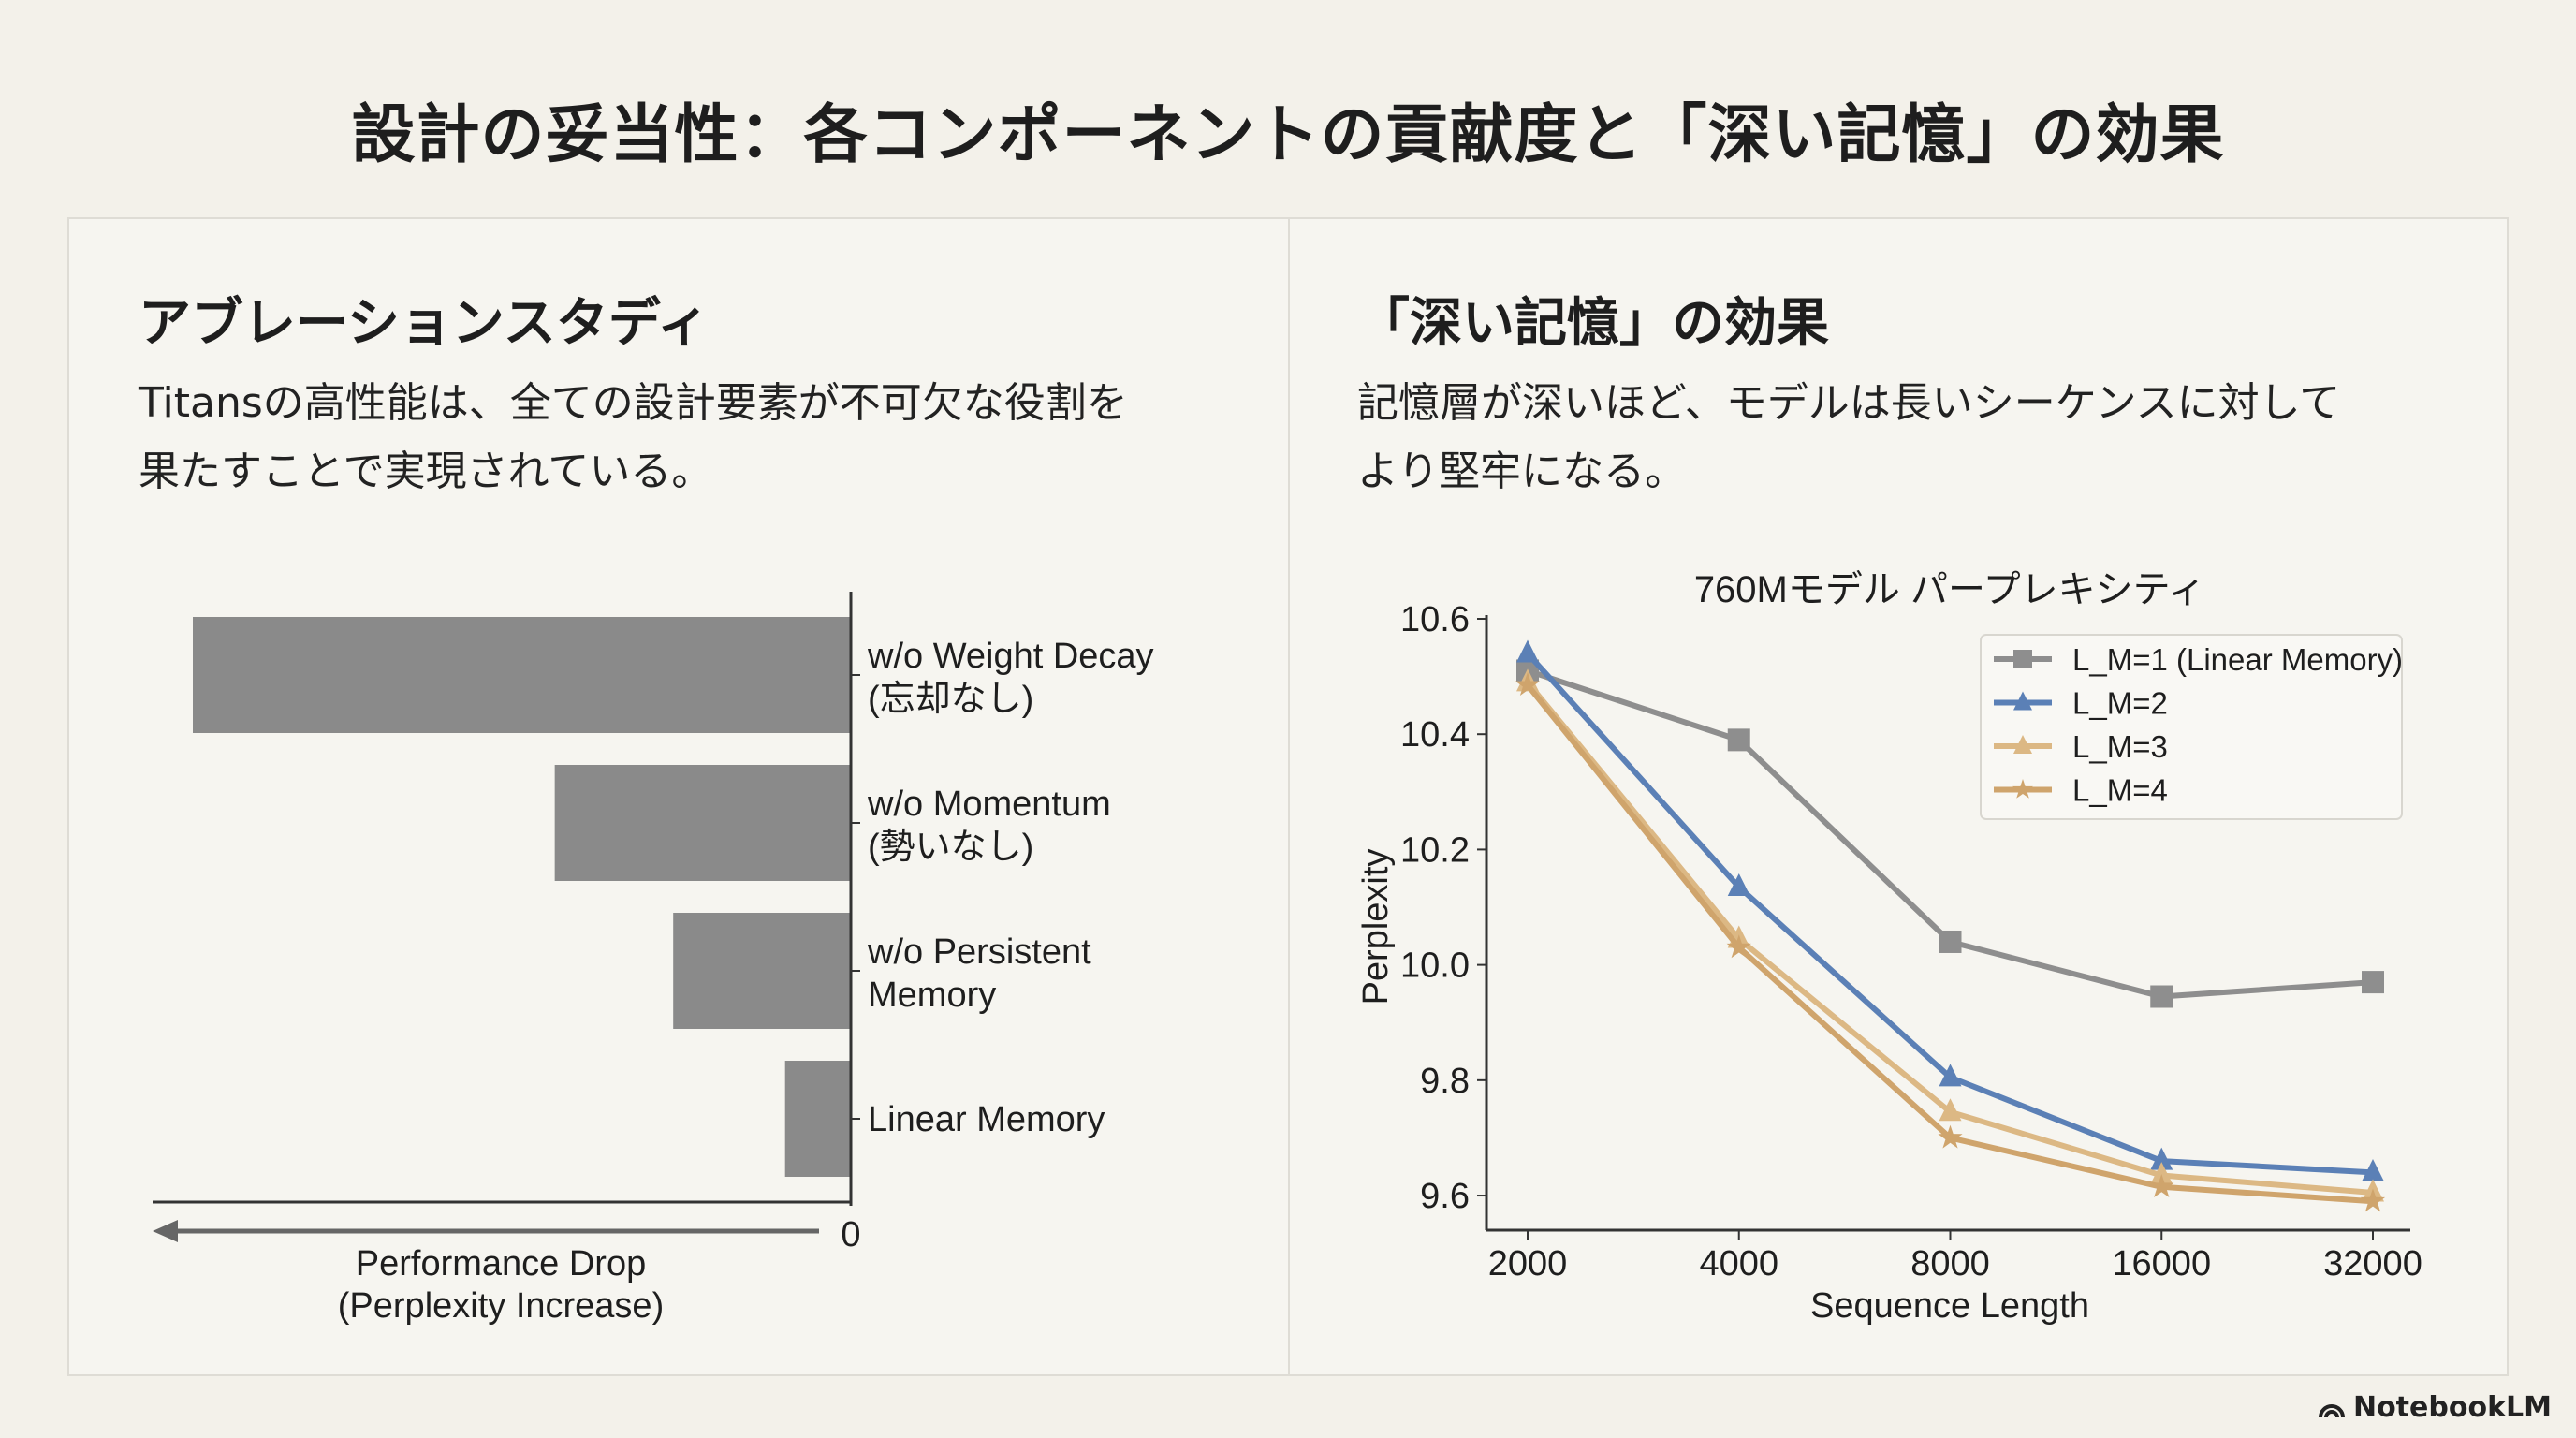  What do you see at coordinates (950, 847) in the screenshot?
I see `bar-label: (勢いなし)` at bounding box center [950, 847].